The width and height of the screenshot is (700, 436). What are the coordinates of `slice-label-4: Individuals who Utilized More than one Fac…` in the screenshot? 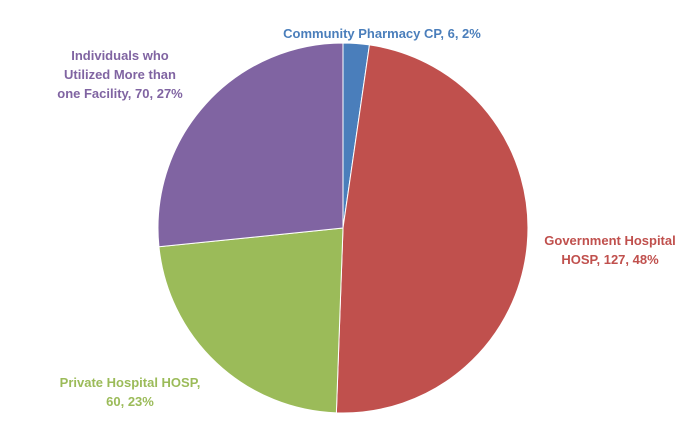 It's located at (120, 74).